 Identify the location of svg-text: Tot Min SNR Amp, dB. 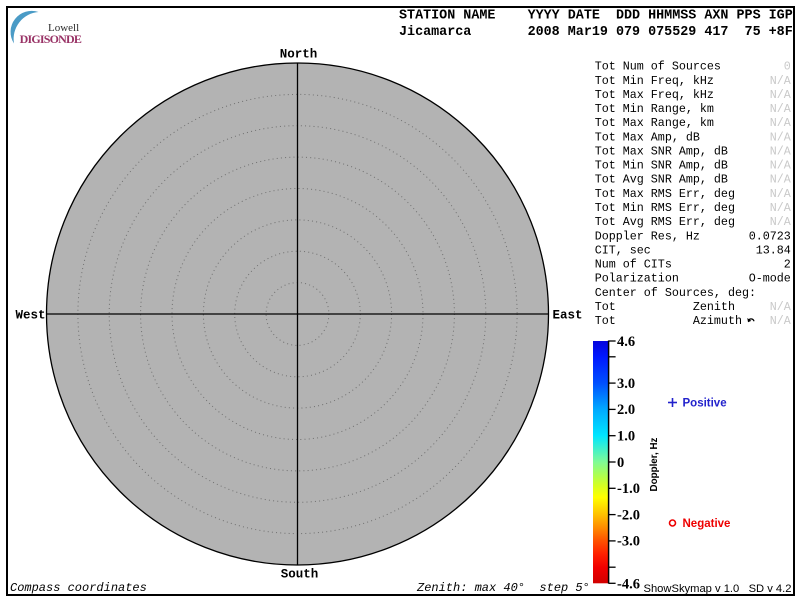
(661, 166).